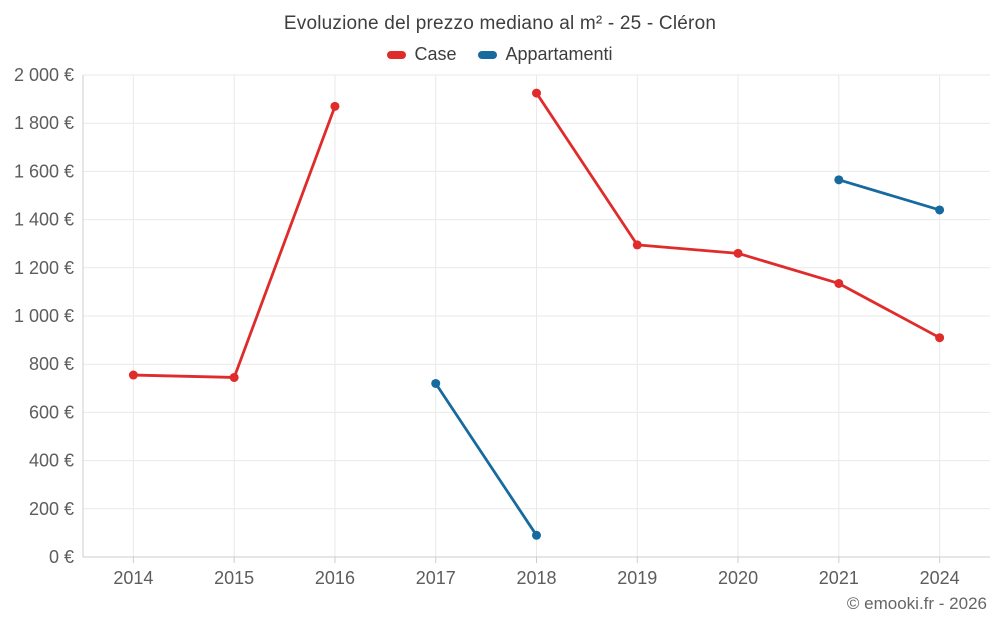 The width and height of the screenshot is (1000, 625). Describe the element at coordinates (44, 123) in the screenshot. I see `y-axis-tick-label: 1 800 €` at that location.